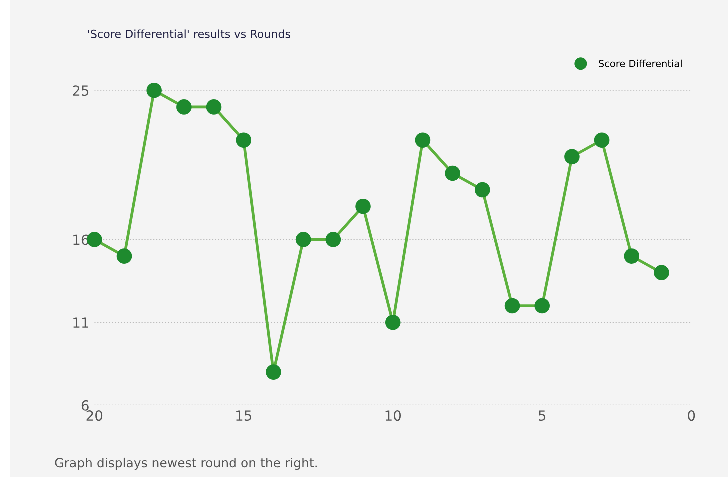 The image size is (728, 477). I want to click on legend-label: Score Differential, so click(640, 64).